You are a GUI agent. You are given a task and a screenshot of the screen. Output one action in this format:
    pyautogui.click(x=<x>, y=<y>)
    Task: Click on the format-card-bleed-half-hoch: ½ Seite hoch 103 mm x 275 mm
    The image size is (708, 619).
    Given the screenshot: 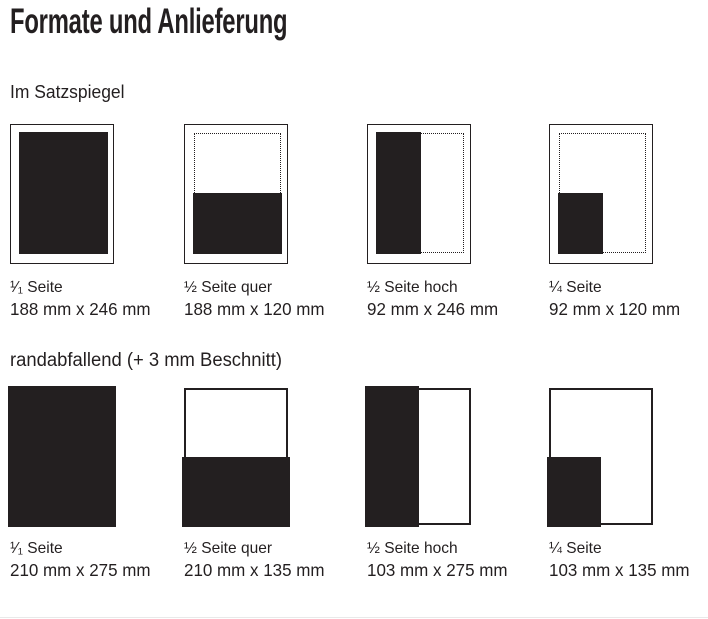 What is the action you would take?
    pyautogui.click(x=449, y=483)
    